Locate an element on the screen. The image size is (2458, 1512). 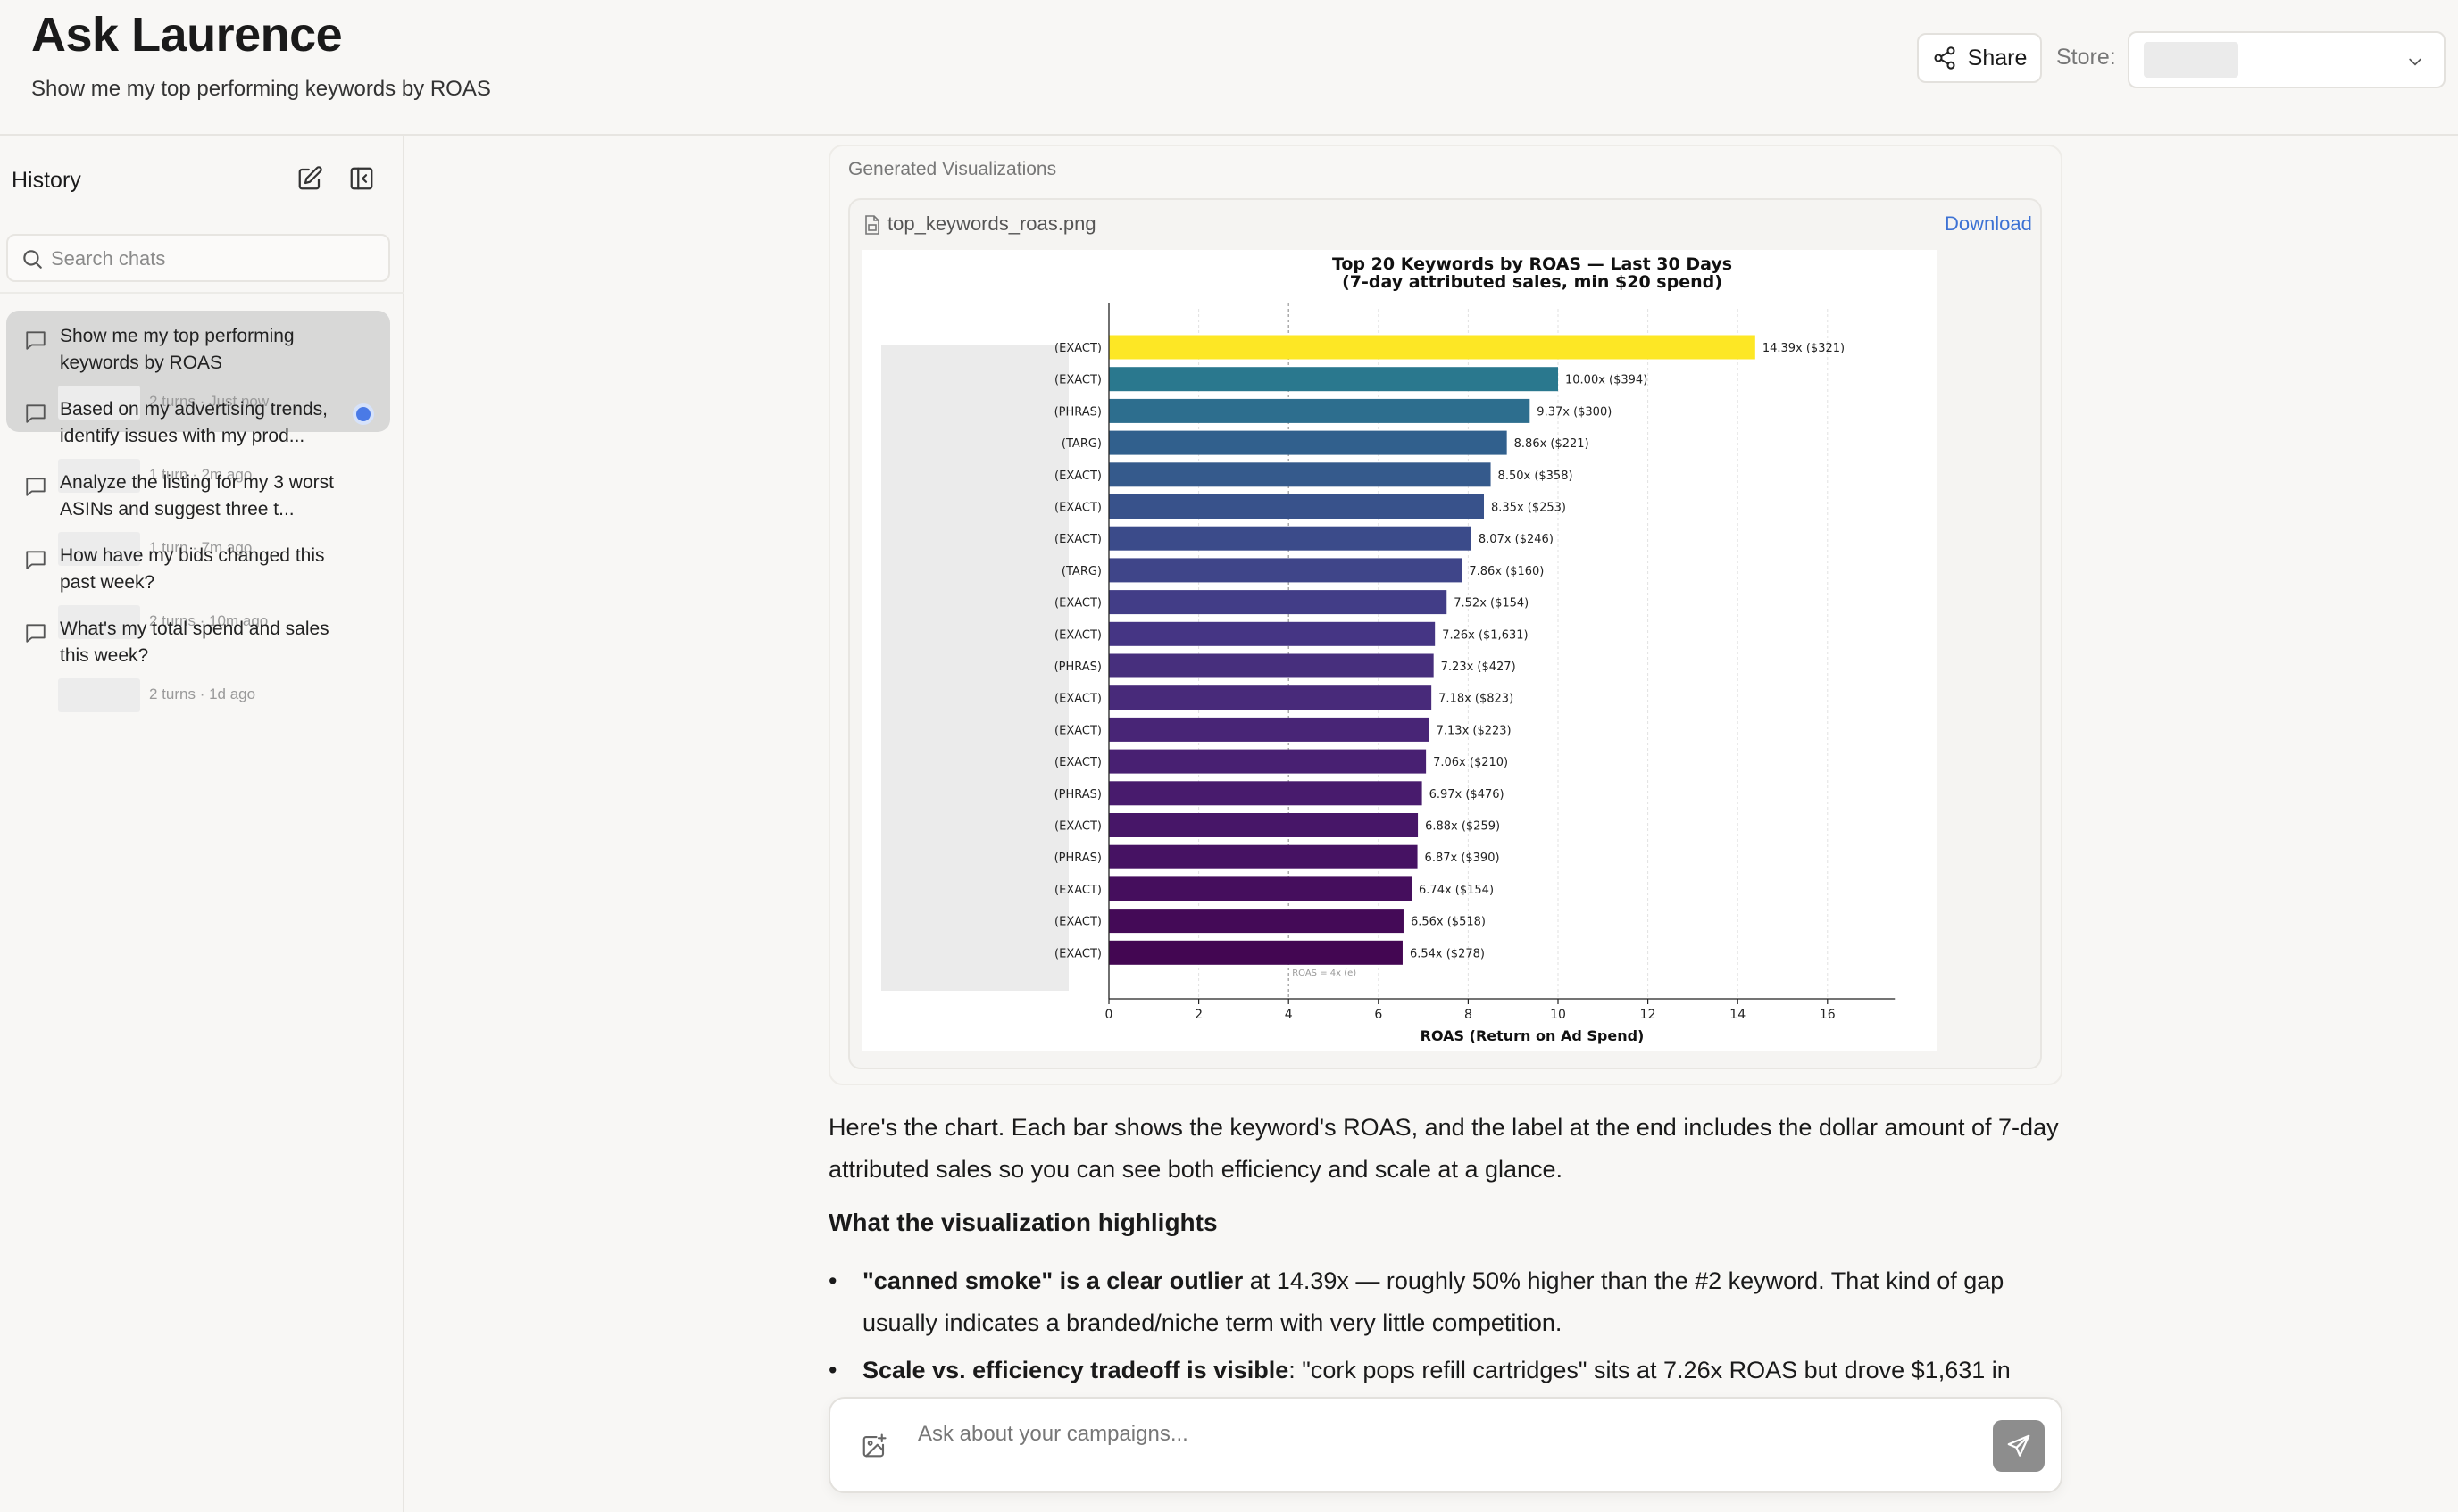
chart-title: Top 20 Keywords by ROAS — Last 30 Days is located at coordinates (1532, 264).